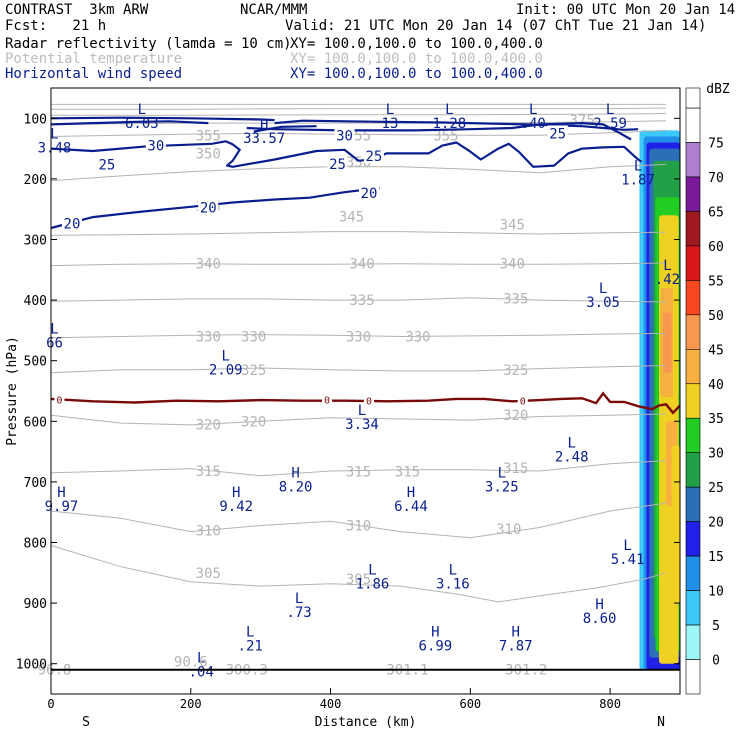  What do you see at coordinates (201, 672) in the screenshot?
I see `extremum-value: .04` at bounding box center [201, 672].